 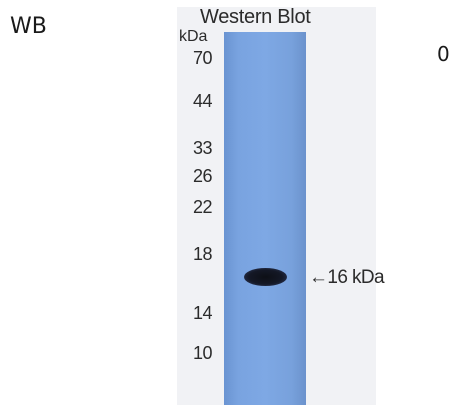 What do you see at coordinates (203, 58) in the screenshot?
I see `marker-70: 70` at bounding box center [203, 58].